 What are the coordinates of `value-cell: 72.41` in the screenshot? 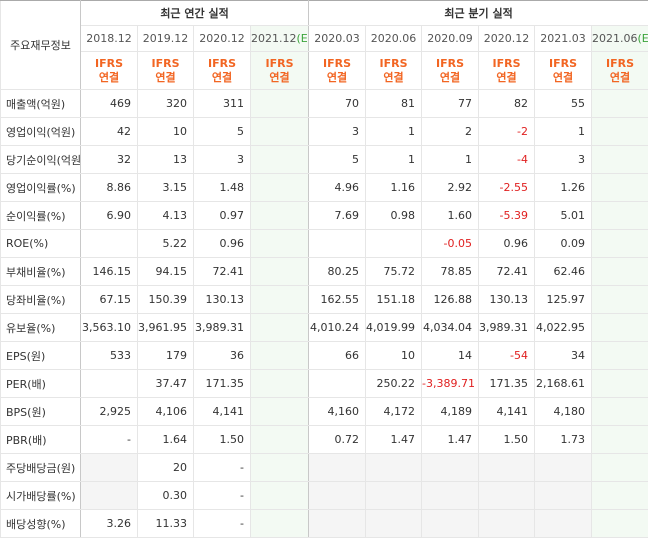 It's located at (222, 272).